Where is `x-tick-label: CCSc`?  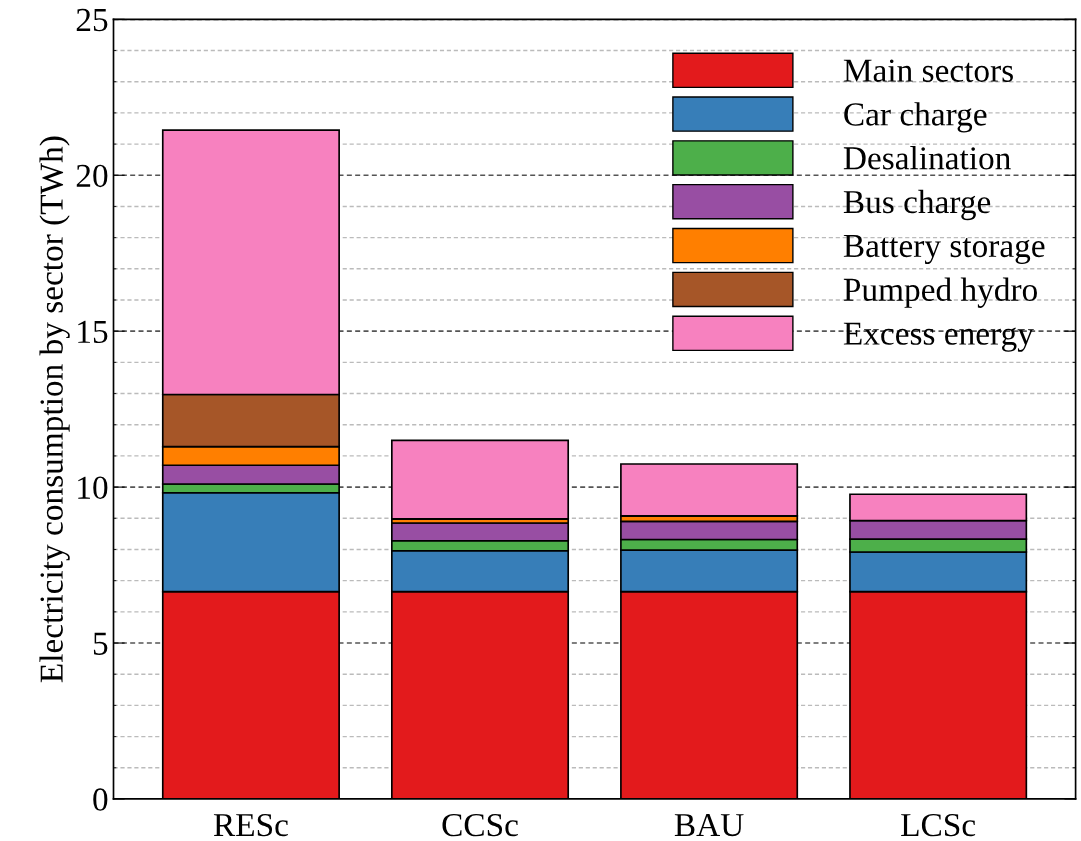 x-tick-label: CCSc is located at coordinates (480, 825).